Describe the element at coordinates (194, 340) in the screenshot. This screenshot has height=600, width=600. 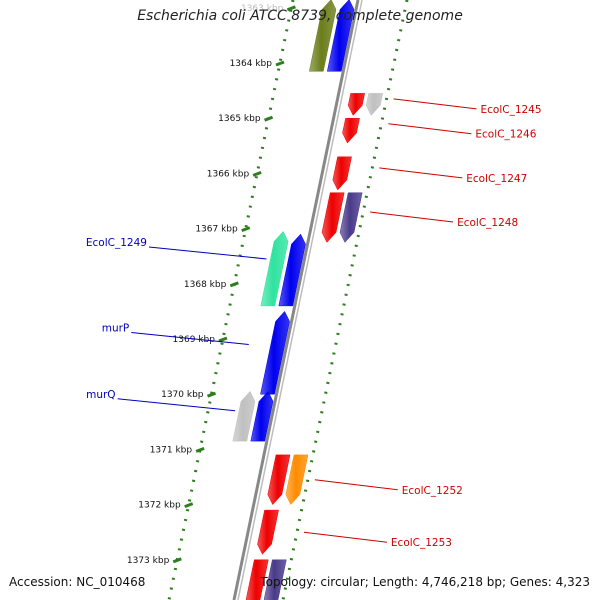
I see `scale-tick-label: 1369 kbp` at that location.